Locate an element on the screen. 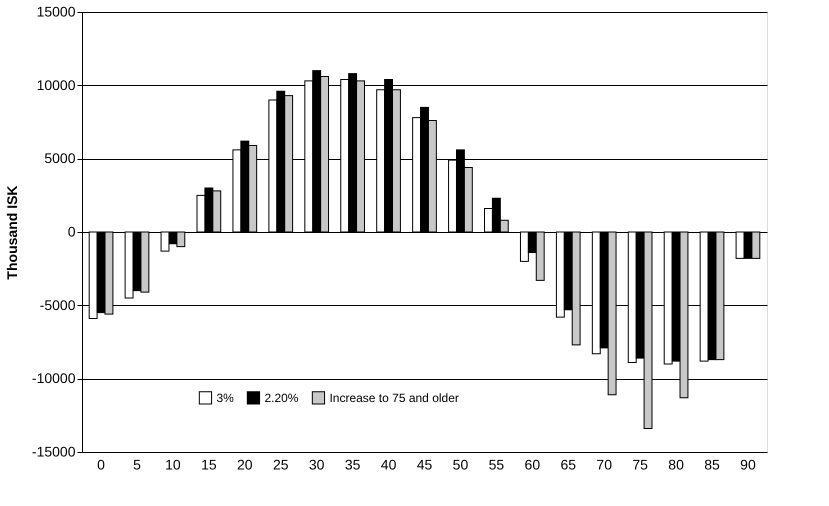 This screenshot has width=829, height=506. y-tick-label: 15000 is located at coordinates (56, 12).